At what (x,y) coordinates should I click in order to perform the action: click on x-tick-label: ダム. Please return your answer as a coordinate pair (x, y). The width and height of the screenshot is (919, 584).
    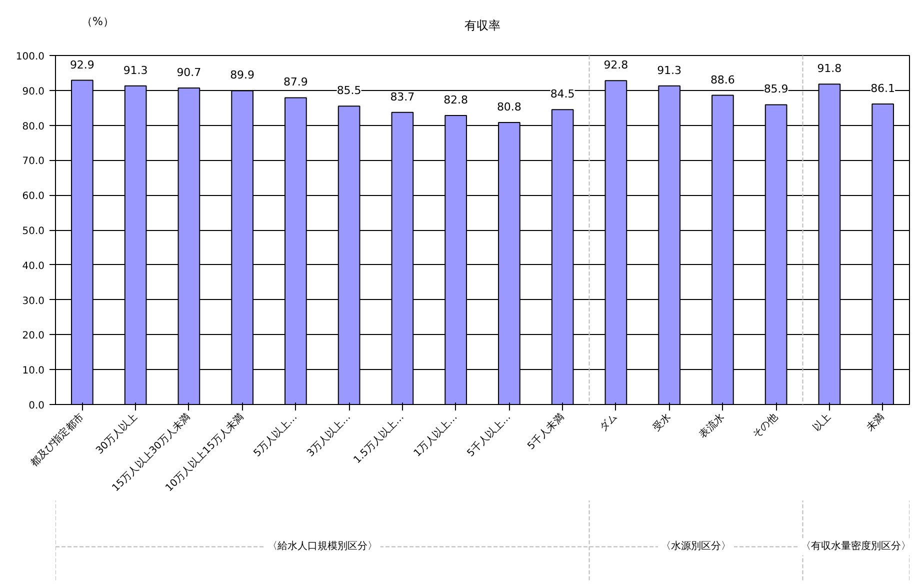
    Looking at the image, I should click on (608, 422).